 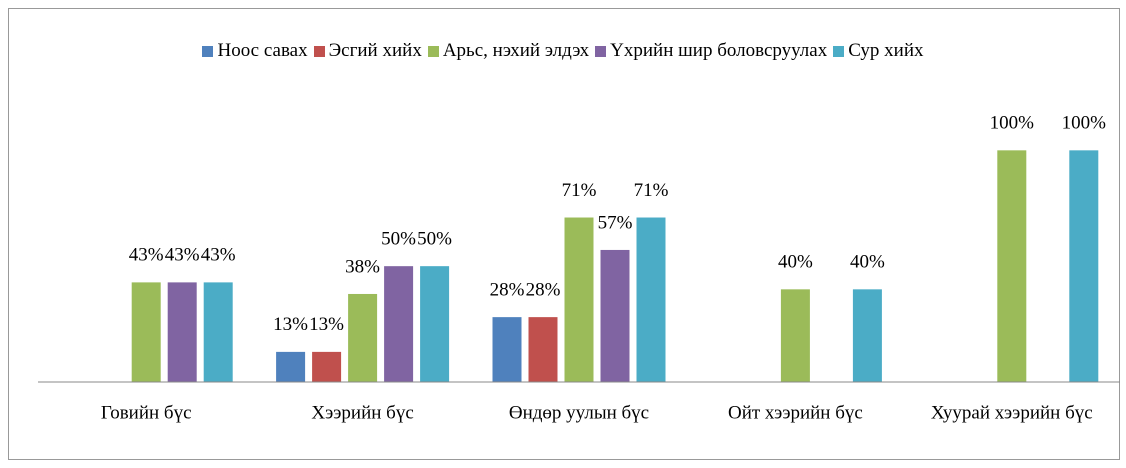 I want to click on x-tick-label: Өндөр уулын бүс, so click(x=579, y=412).